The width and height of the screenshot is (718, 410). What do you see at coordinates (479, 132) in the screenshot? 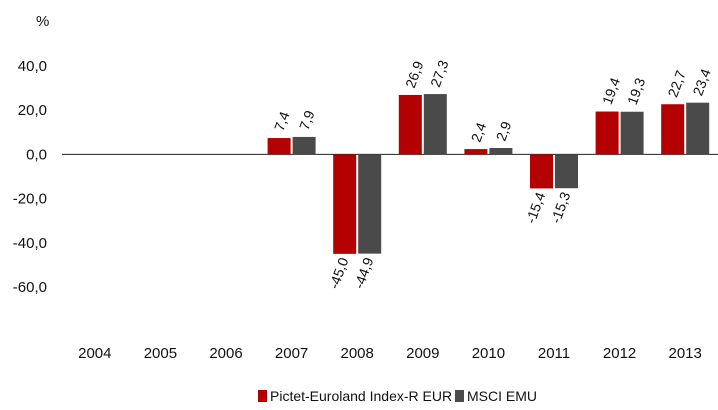
I see `bar-value-label: 2,4` at bounding box center [479, 132].